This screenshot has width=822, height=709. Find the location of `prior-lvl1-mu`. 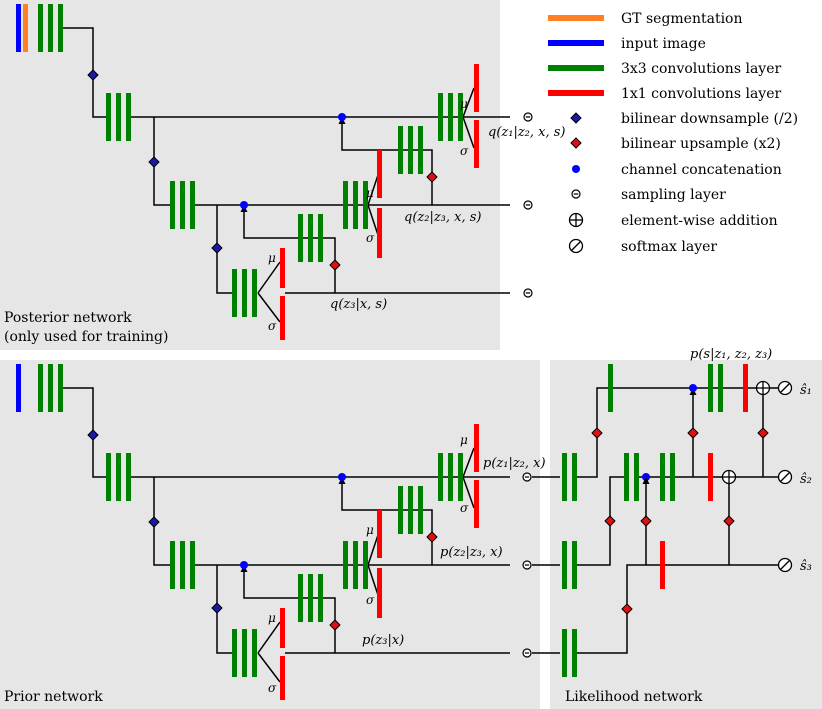

prior-lvl1-mu is located at coordinates (476, 448).